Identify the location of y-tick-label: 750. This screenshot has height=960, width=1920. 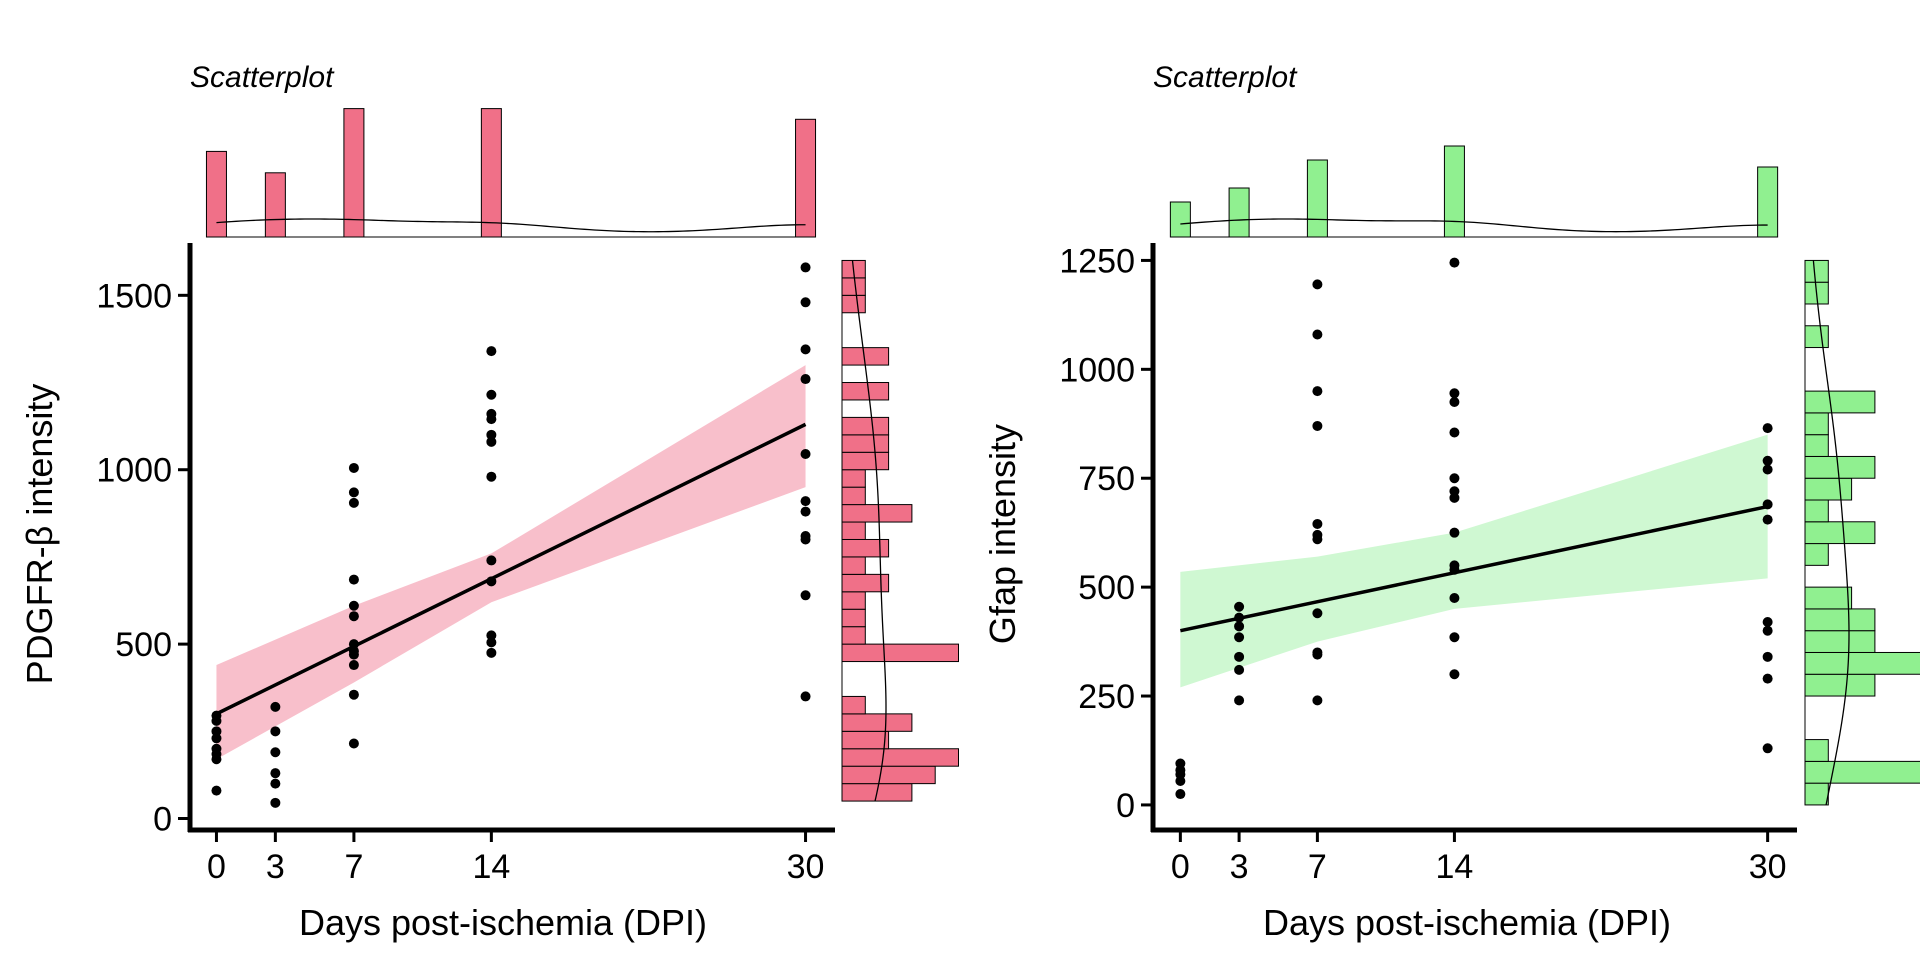
(1106, 479).